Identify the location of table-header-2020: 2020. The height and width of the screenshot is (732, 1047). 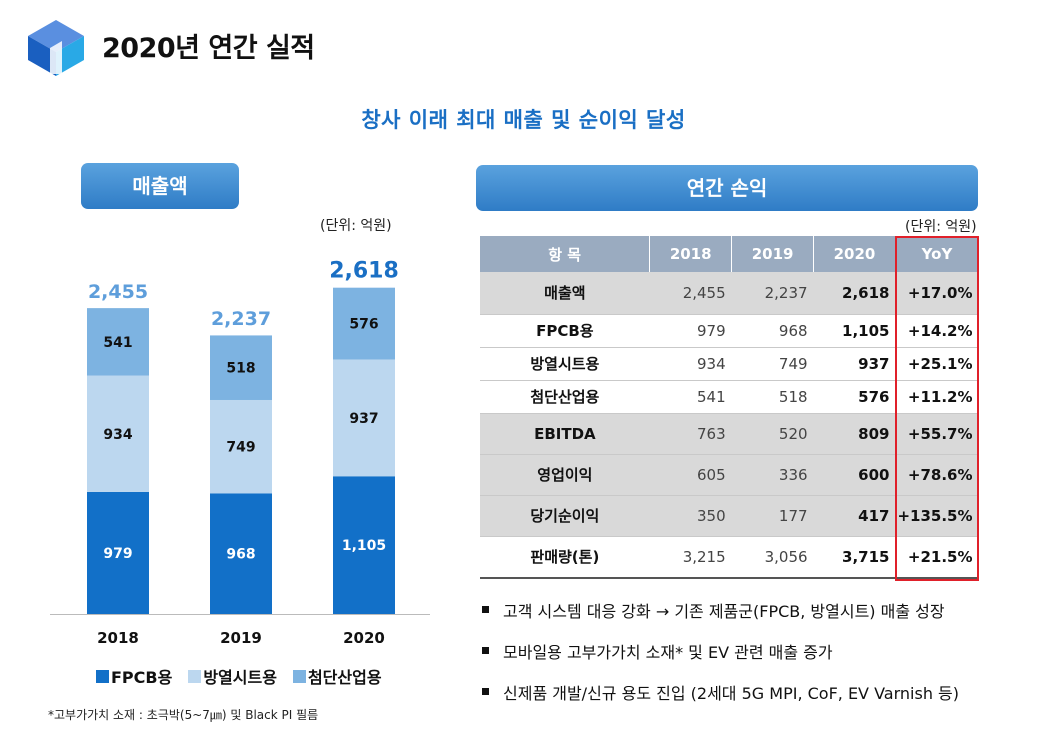
(854, 254).